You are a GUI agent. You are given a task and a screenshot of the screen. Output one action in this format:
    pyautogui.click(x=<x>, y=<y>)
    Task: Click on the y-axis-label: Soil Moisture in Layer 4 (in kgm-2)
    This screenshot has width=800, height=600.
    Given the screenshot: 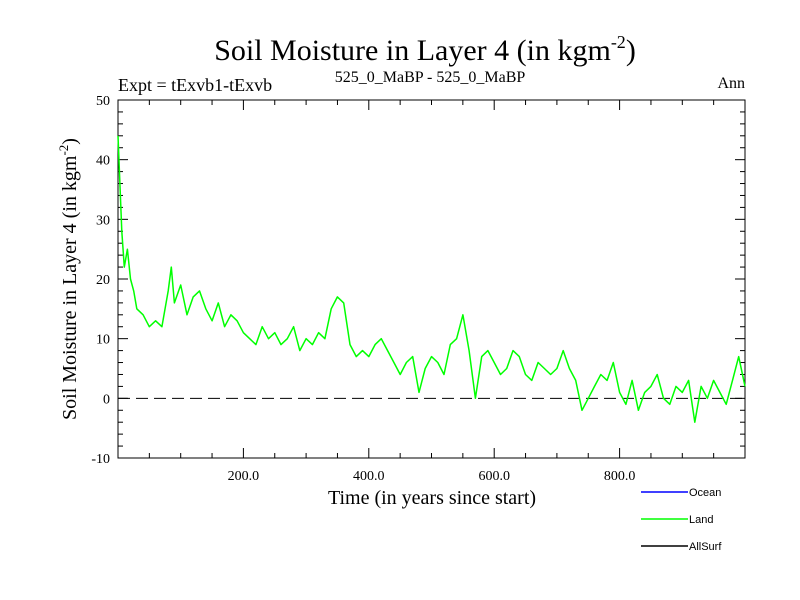 What is the action you would take?
    pyautogui.click(x=68, y=279)
    